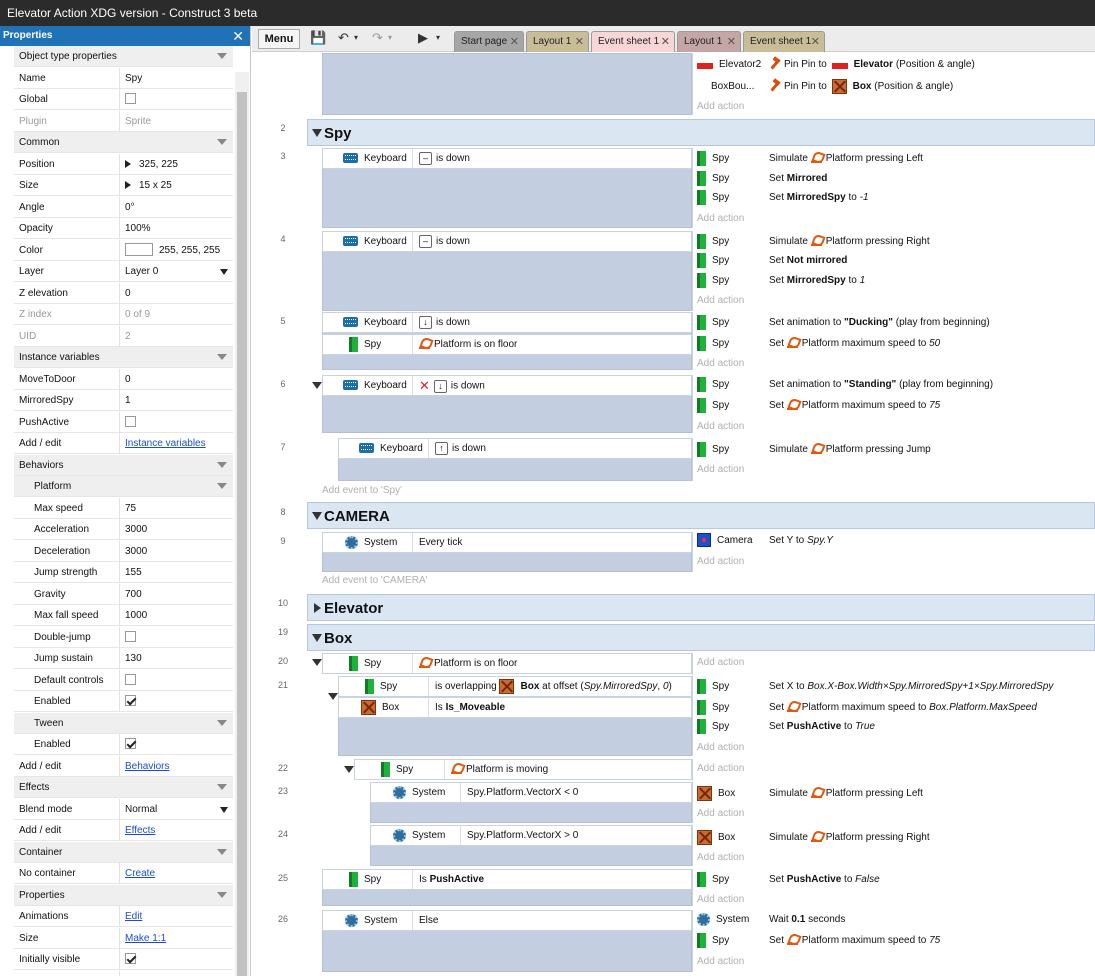 The width and height of the screenshot is (1095, 976). I want to click on group-camera: CAMERA, so click(701, 515).